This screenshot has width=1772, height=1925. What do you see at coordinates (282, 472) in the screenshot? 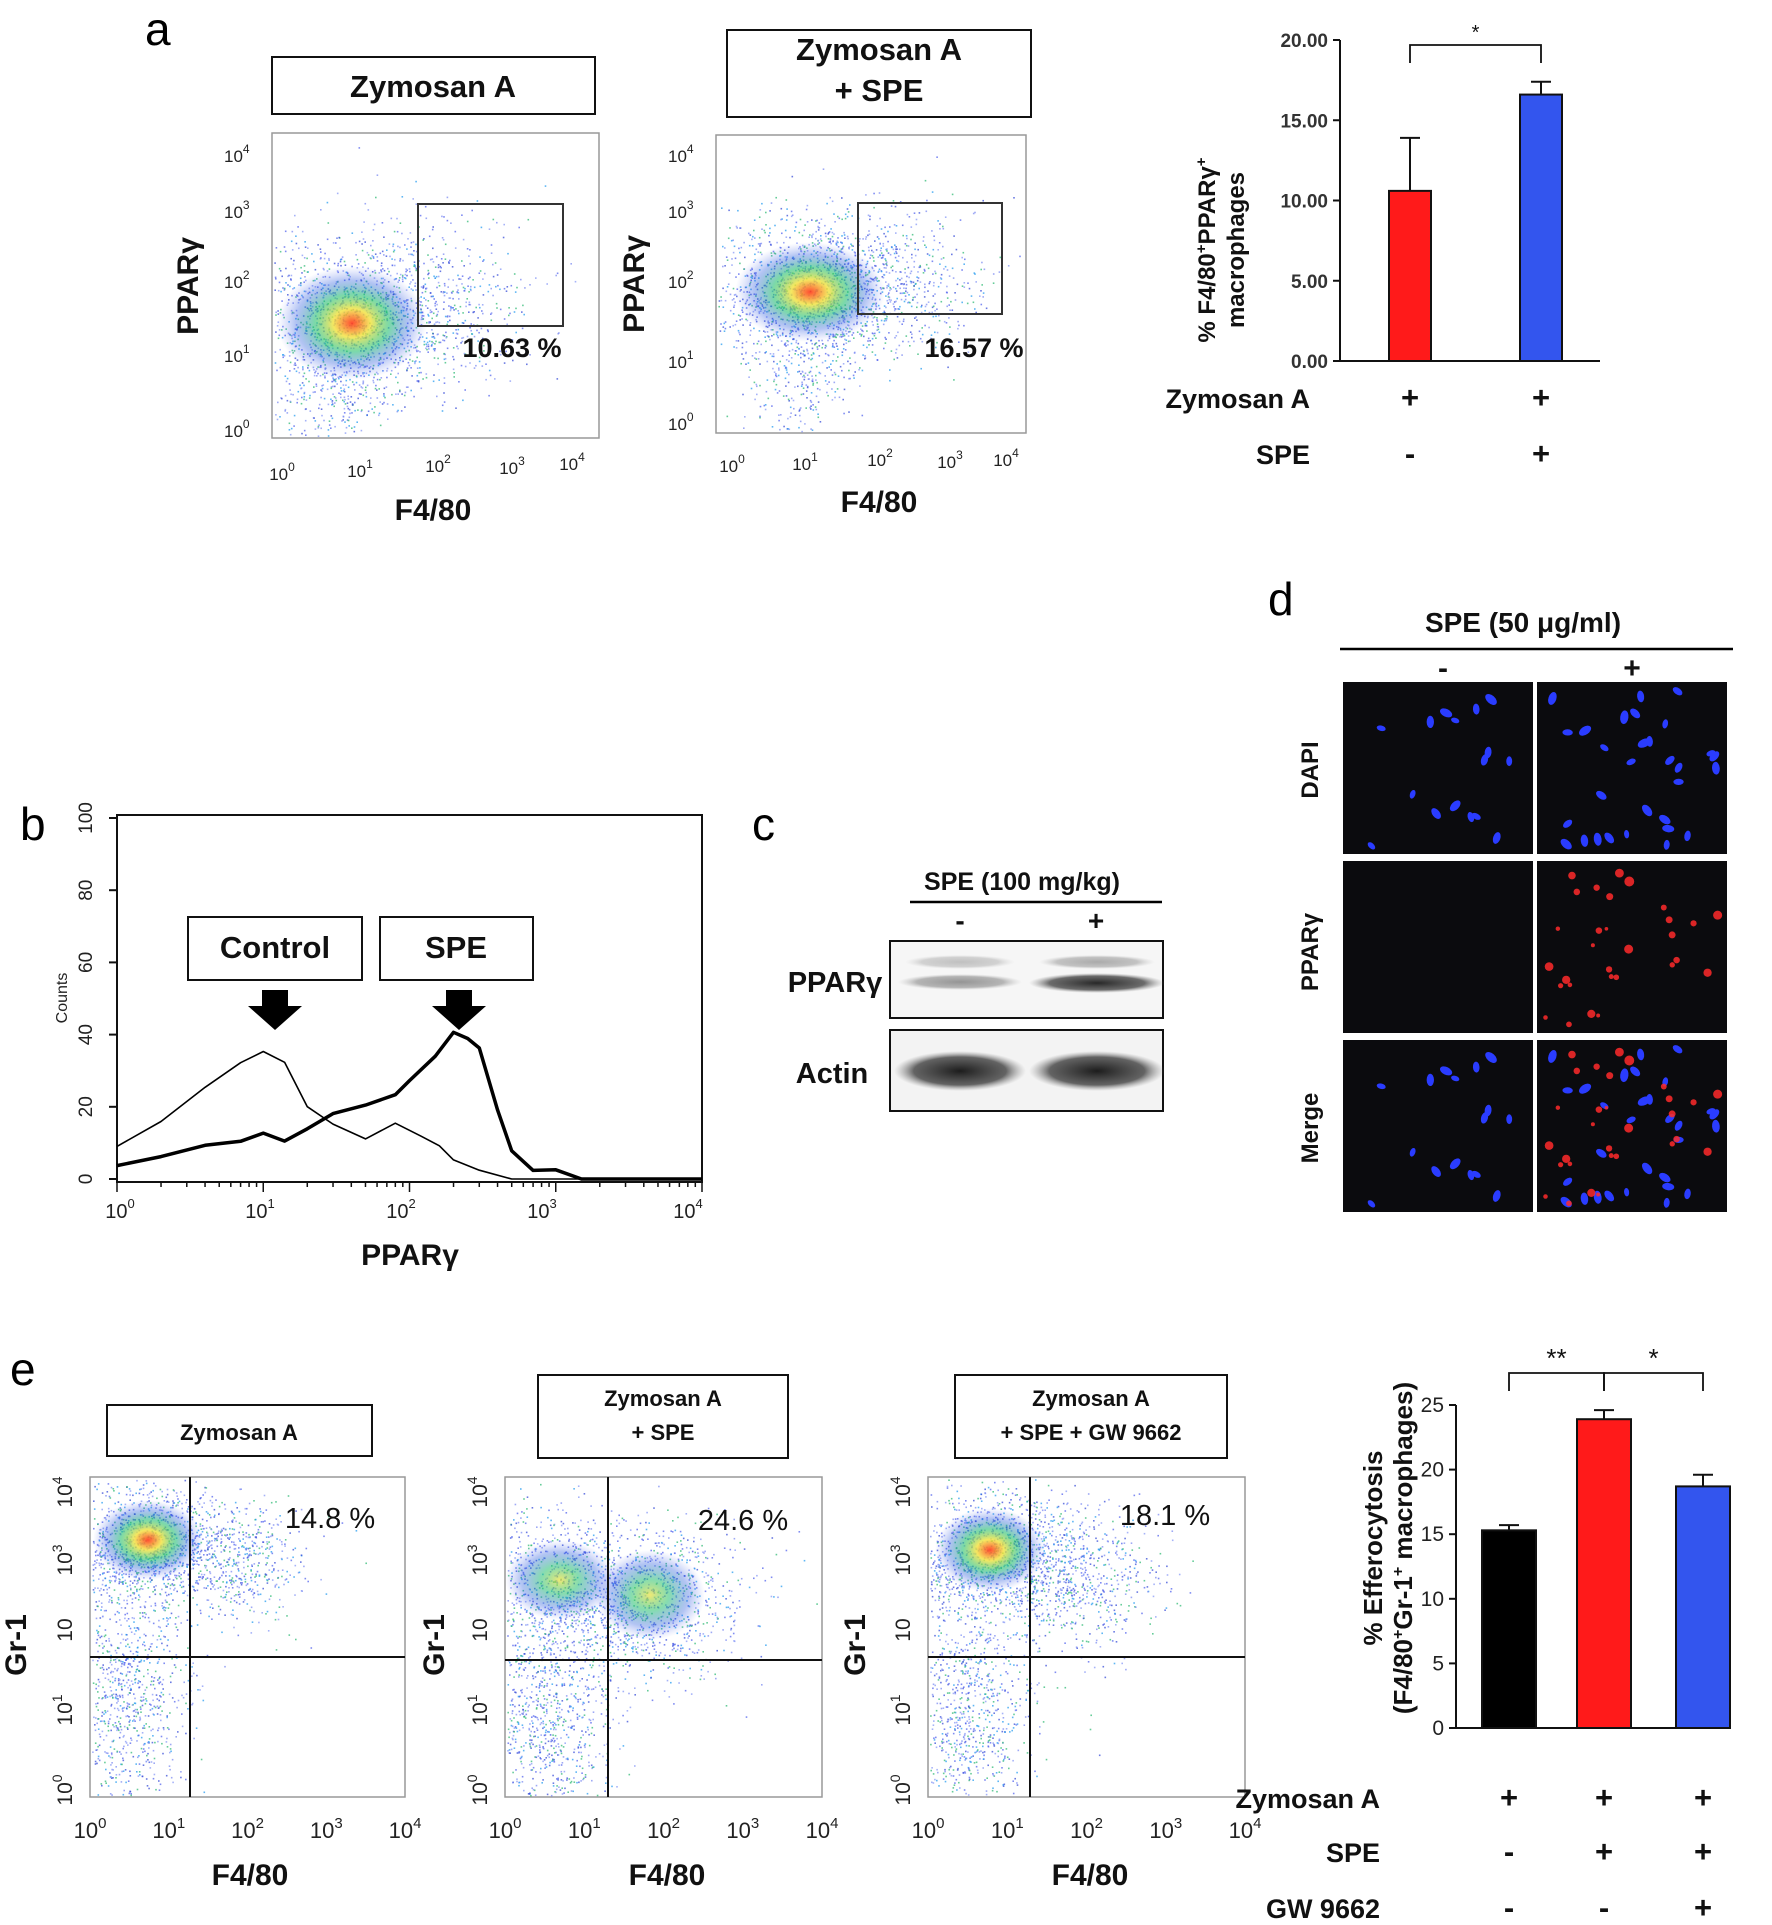
I see `x-tick-0: 10⁰` at bounding box center [282, 472].